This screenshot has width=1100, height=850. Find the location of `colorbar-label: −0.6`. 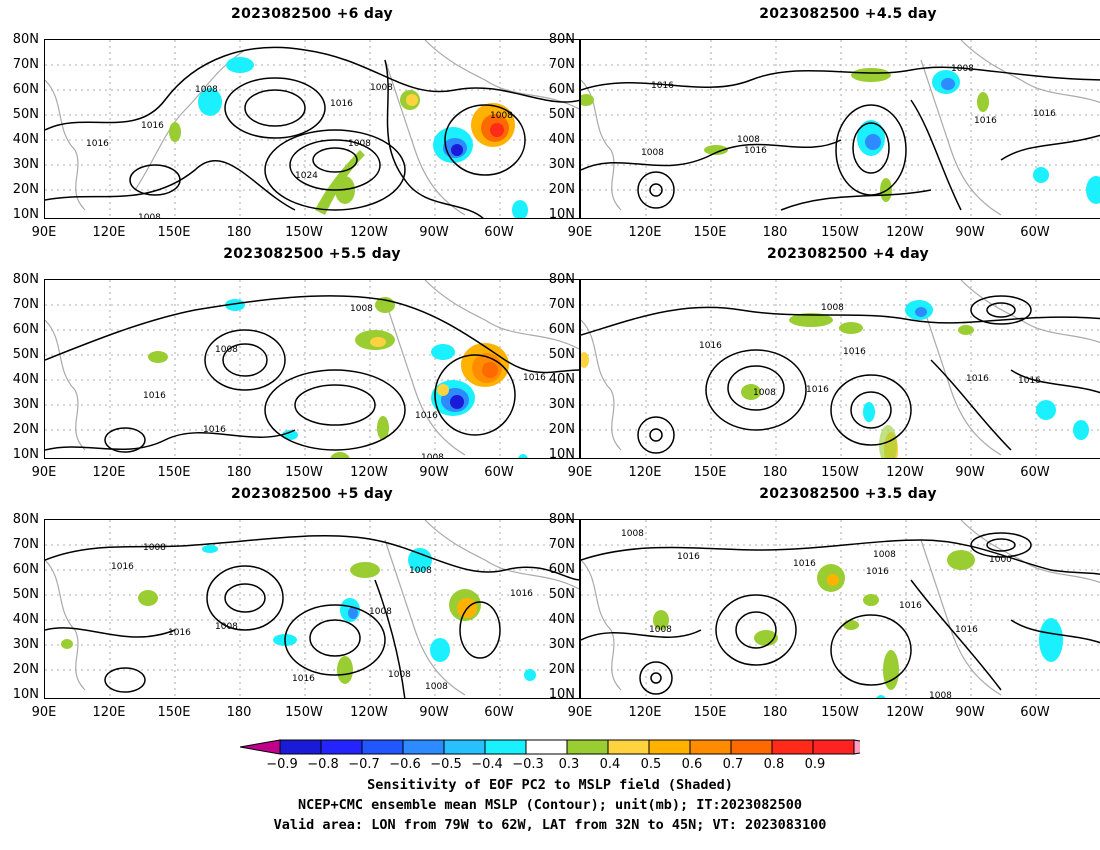

colorbar-label: −0.6 is located at coordinates (405, 764).